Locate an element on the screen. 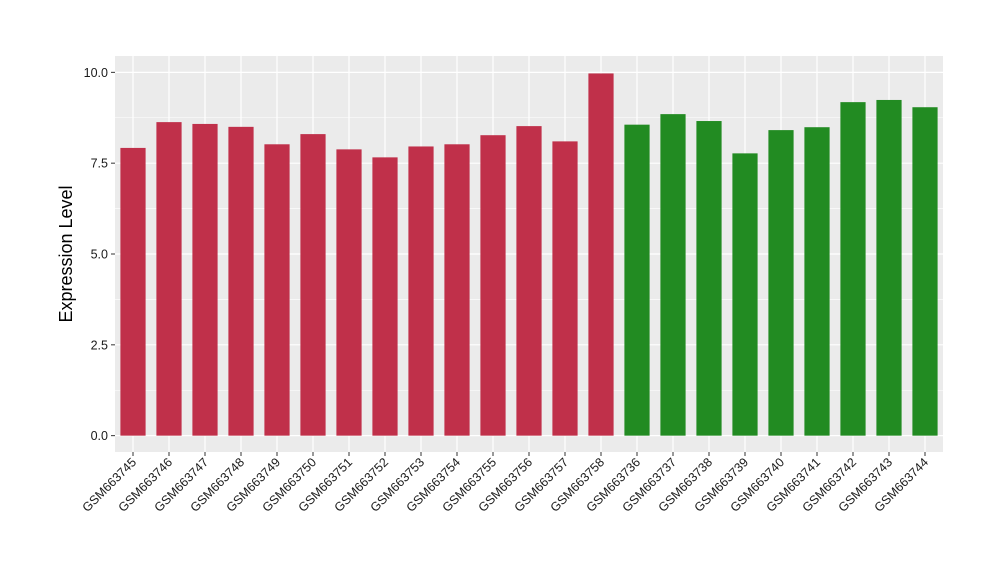 The height and width of the screenshot is (580, 1000). y-tick-label: 7.5 is located at coordinates (99, 164).